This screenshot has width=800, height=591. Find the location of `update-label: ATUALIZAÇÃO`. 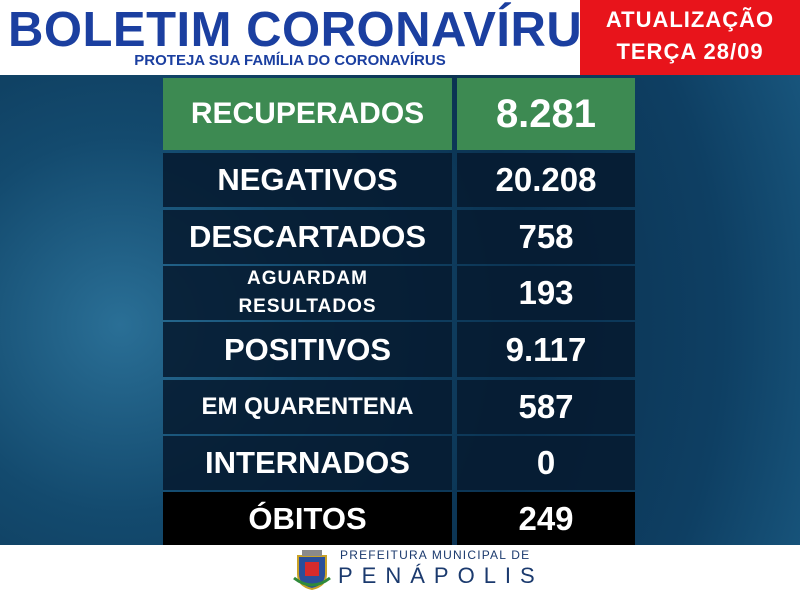

update-label: ATUALIZAÇÃO is located at coordinates (690, 19).